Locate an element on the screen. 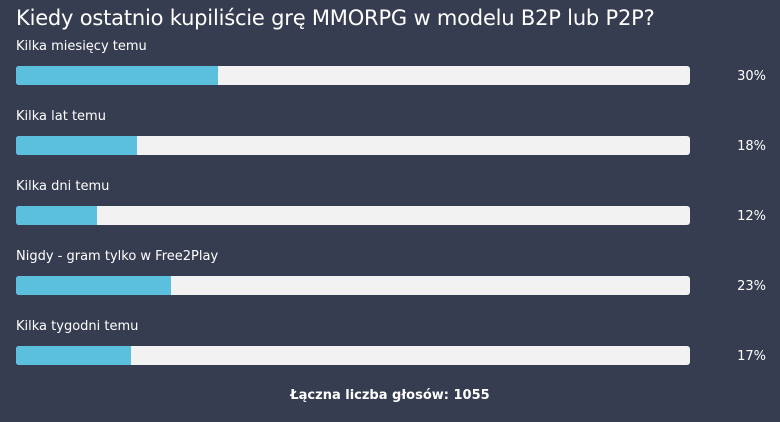  option-percent: 30% is located at coordinates (751, 76).